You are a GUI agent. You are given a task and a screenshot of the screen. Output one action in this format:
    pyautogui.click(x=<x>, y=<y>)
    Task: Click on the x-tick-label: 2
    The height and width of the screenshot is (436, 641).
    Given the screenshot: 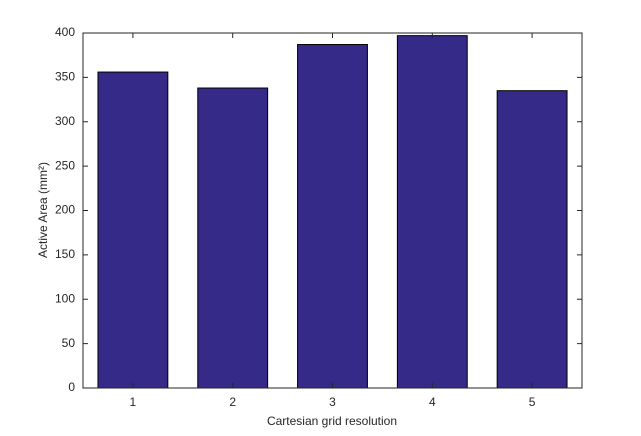 What is the action you would take?
    pyautogui.click(x=232, y=402)
    